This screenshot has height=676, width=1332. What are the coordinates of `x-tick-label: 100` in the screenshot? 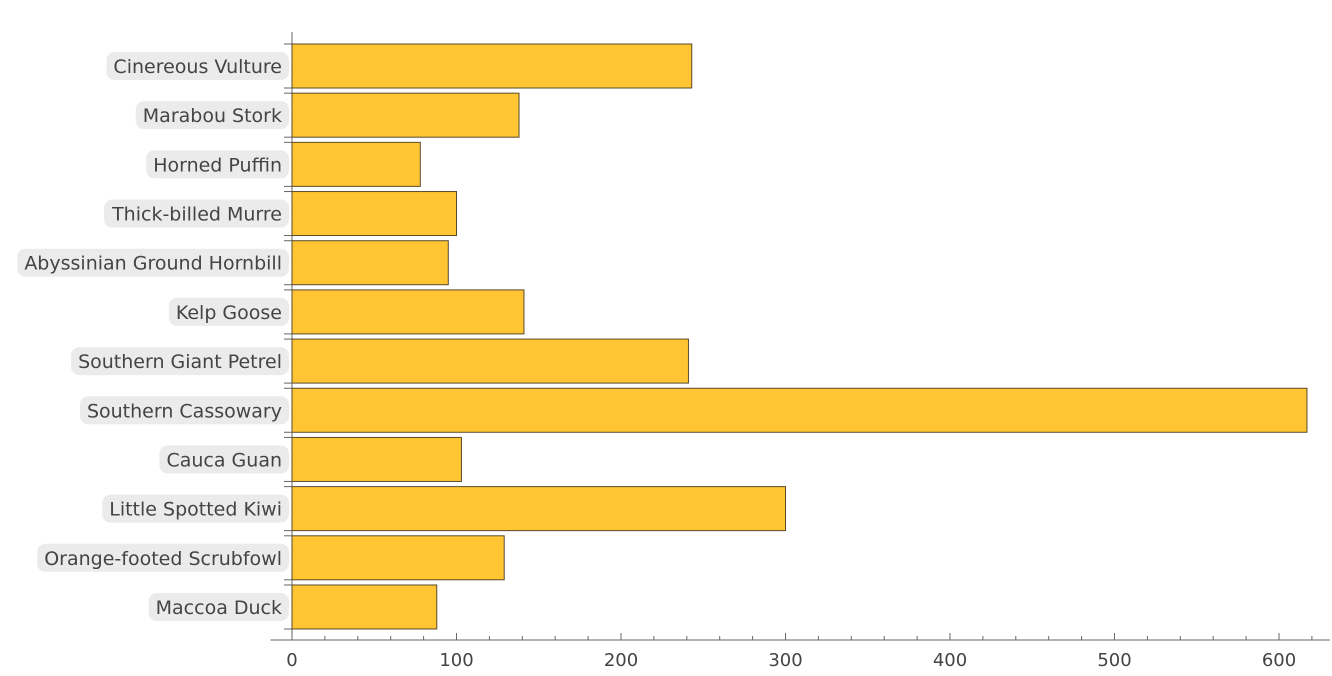 It's located at (456, 660).